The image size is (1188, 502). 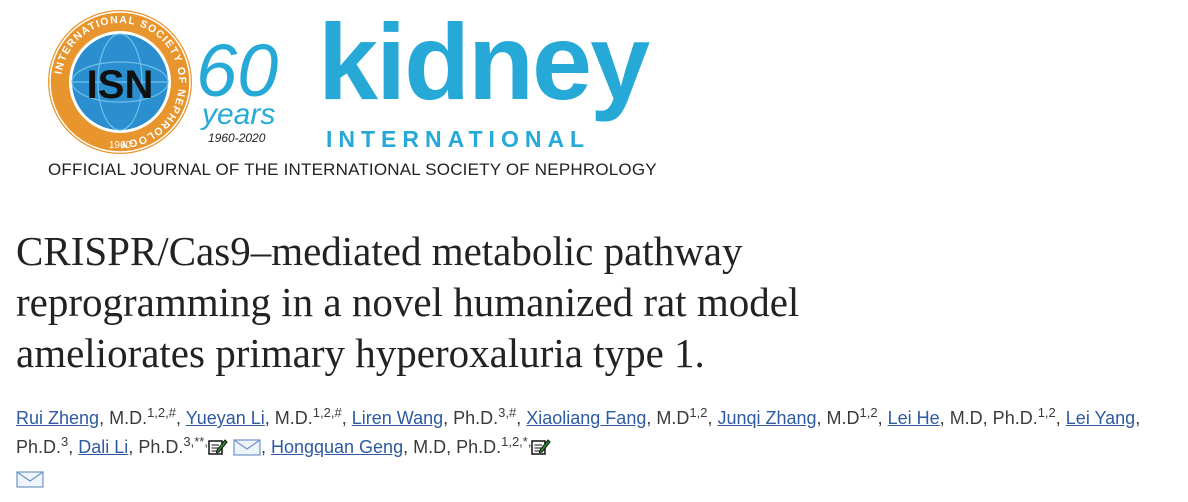 I want to click on author-link: Dali Li, so click(x=103, y=447).